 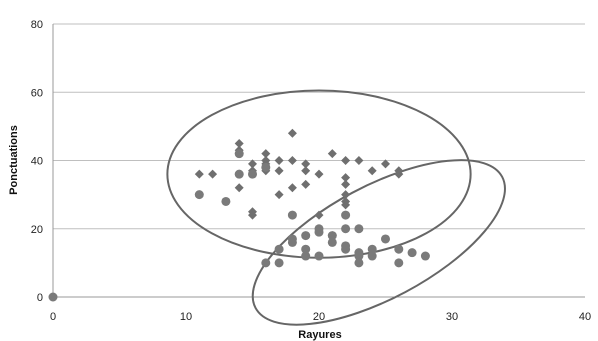 What do you see at coordinates (14, 160) in the screenshot?
I see `y-axis-title: Ponctuations` at bounding box center [14, 160].